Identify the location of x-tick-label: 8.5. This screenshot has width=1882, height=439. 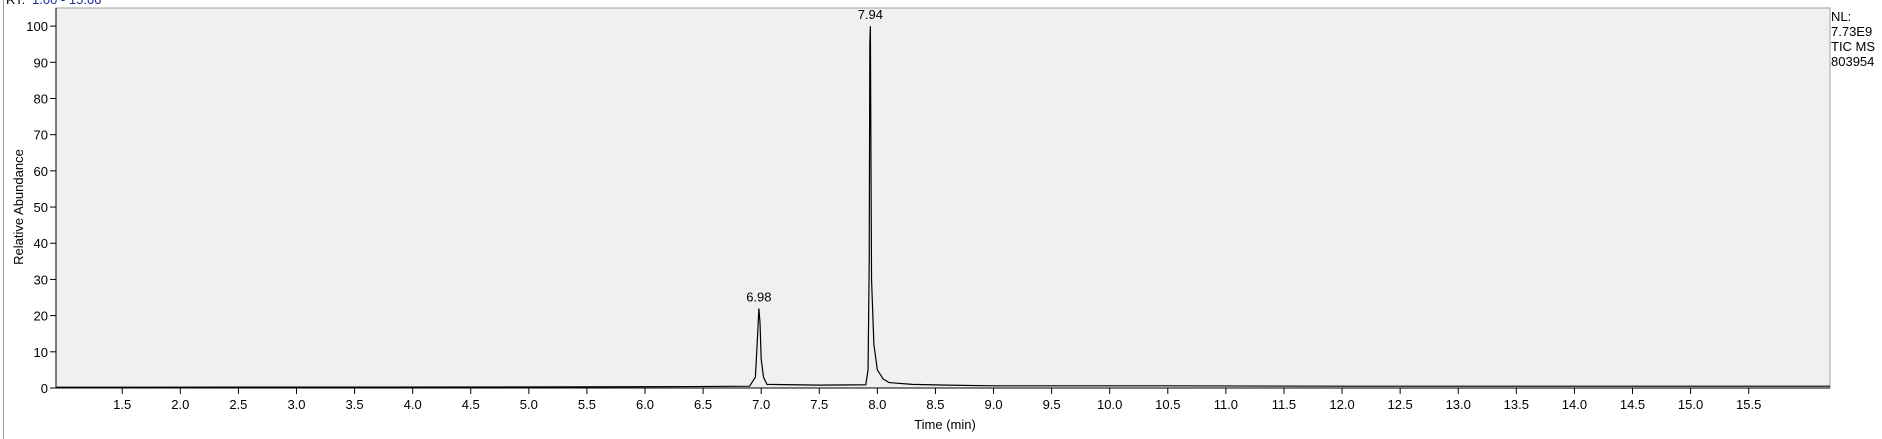
(935, 404).